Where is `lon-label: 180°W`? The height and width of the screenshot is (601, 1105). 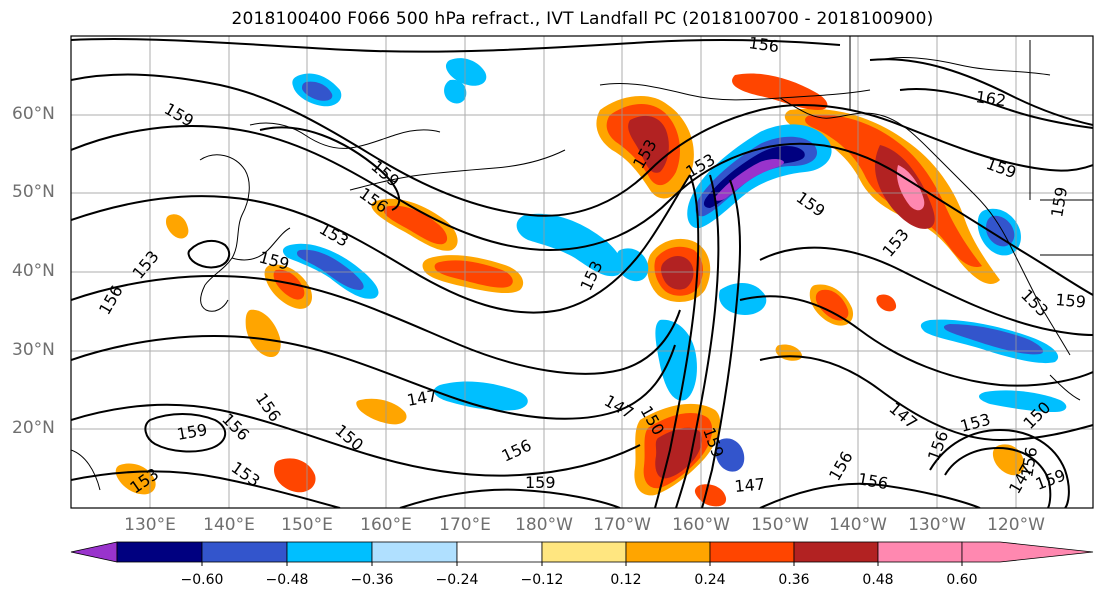 lon-label: 180°W is located at coordinates (544, 525).